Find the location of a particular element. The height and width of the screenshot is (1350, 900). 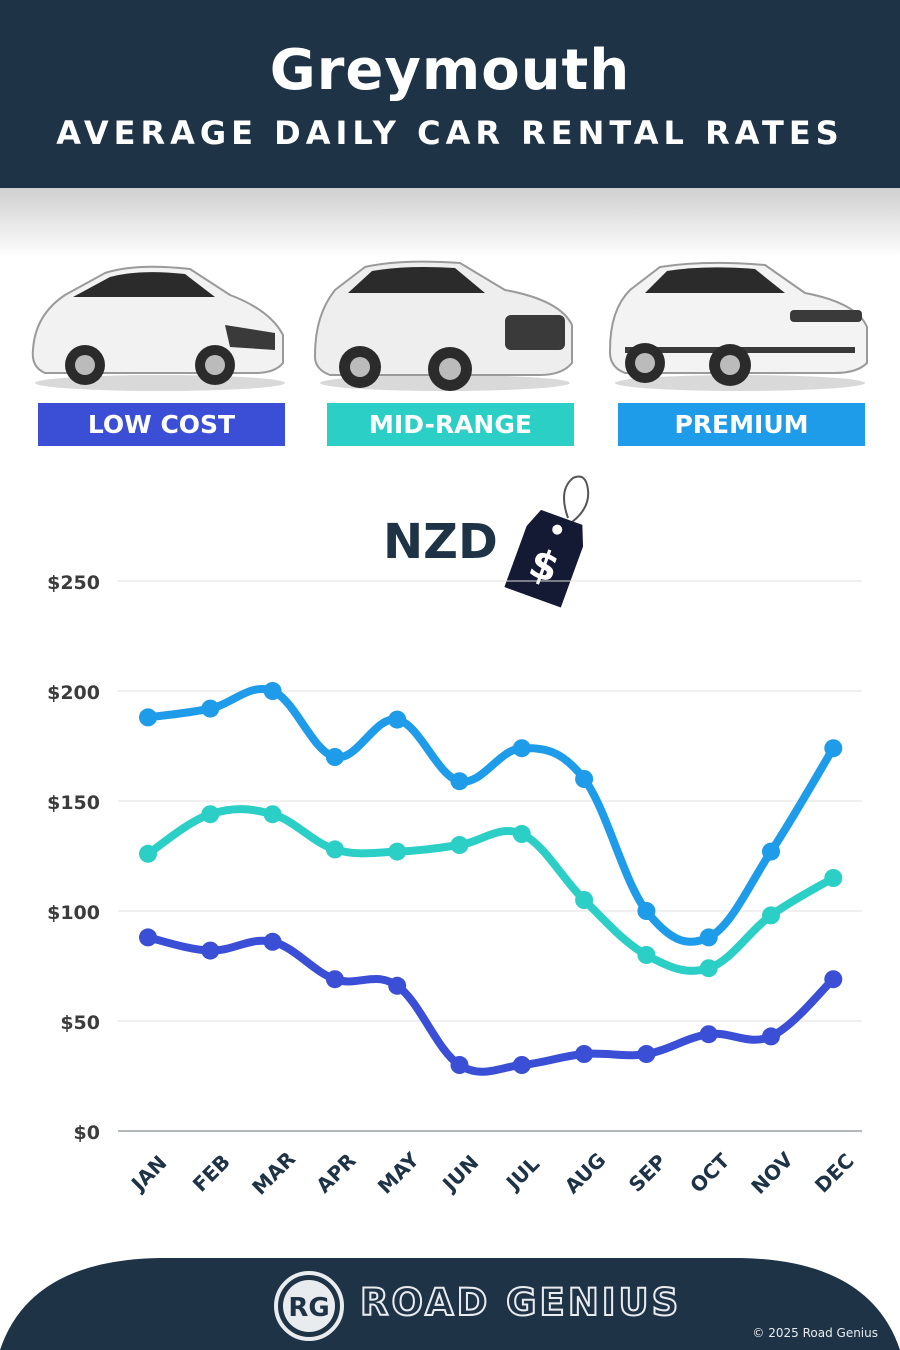

x-tick-label: NOV is located at coordinates (772, 1173).